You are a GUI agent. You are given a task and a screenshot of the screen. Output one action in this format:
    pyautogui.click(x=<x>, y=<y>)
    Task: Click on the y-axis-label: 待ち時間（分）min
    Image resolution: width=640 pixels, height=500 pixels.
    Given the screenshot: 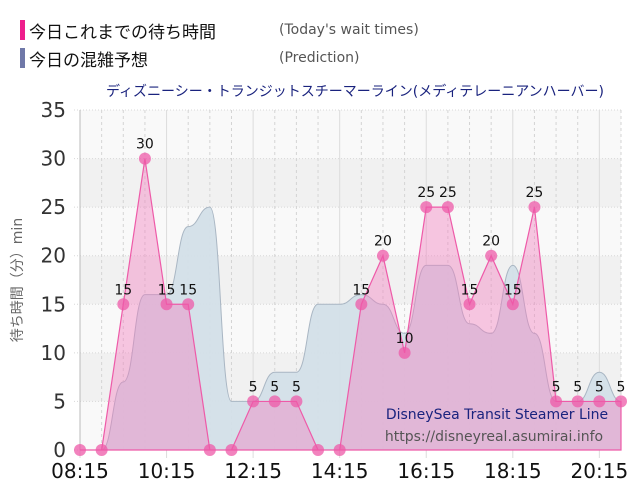 What is the action you would take?
    pyautogui.click(x=18, y=280)
    